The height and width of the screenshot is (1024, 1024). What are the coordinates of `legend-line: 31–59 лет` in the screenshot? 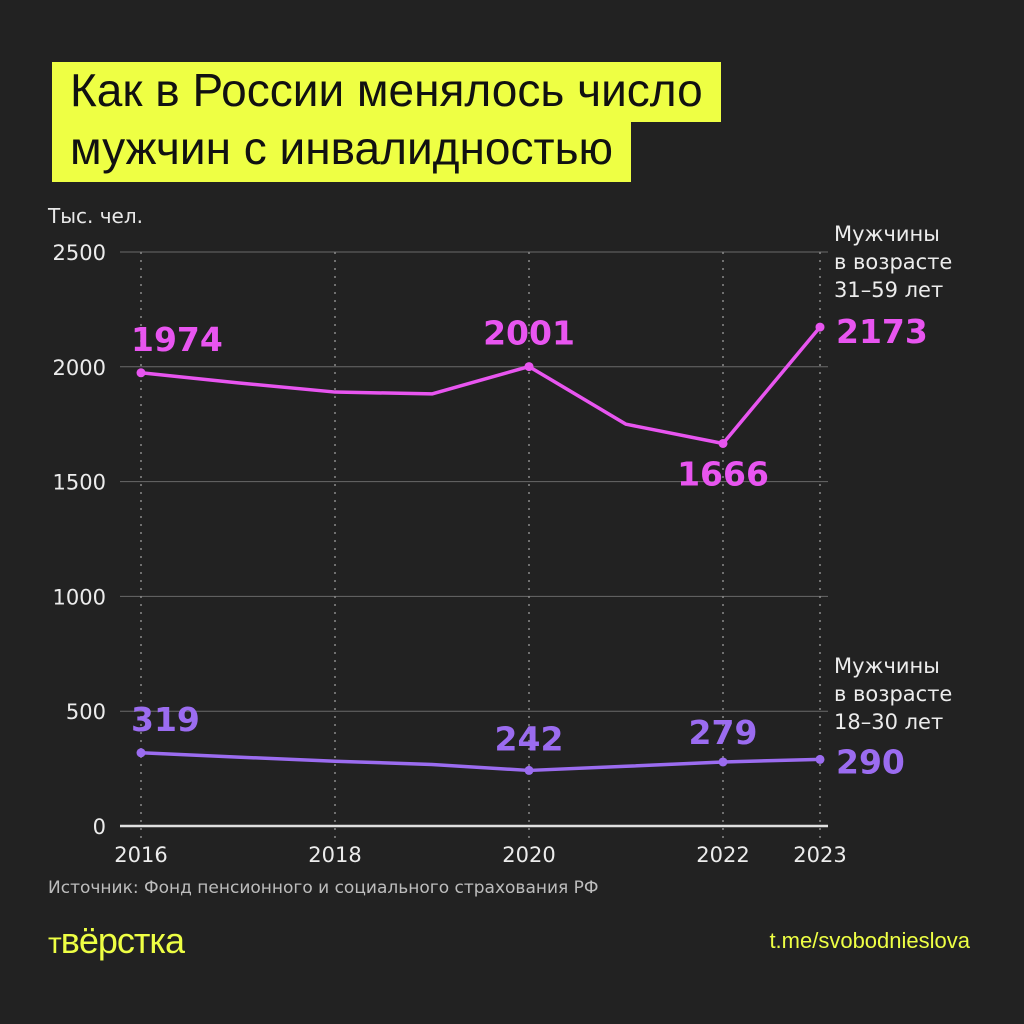 It's located at (889, 290).